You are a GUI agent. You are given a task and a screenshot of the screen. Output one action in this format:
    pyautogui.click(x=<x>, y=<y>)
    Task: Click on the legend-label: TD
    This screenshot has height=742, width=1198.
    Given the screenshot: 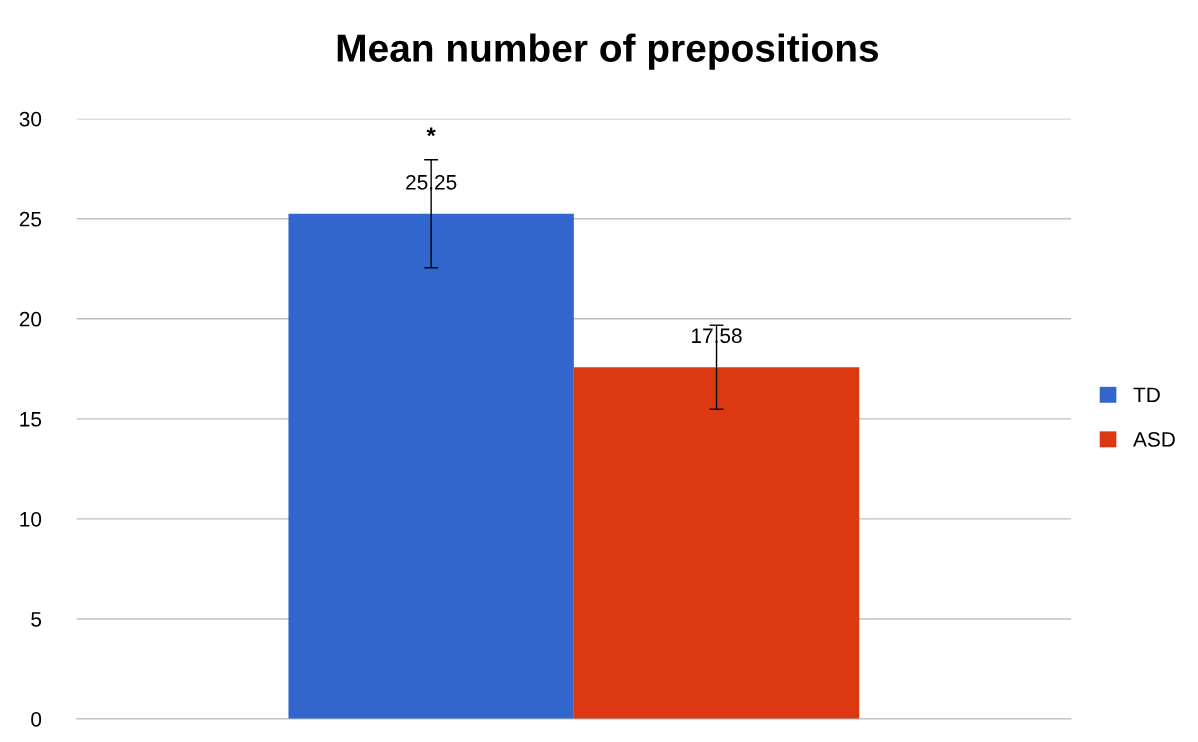 What is the action you would take?
    pyautogui.click(x=1146, y=395)
    